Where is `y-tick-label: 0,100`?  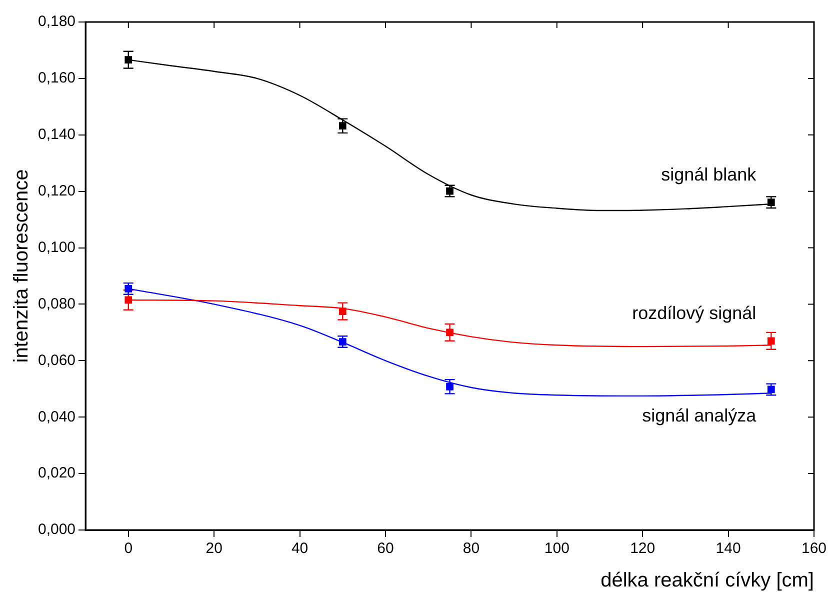
y-tick-label: 0,100 is located at coordinates (57, 247).